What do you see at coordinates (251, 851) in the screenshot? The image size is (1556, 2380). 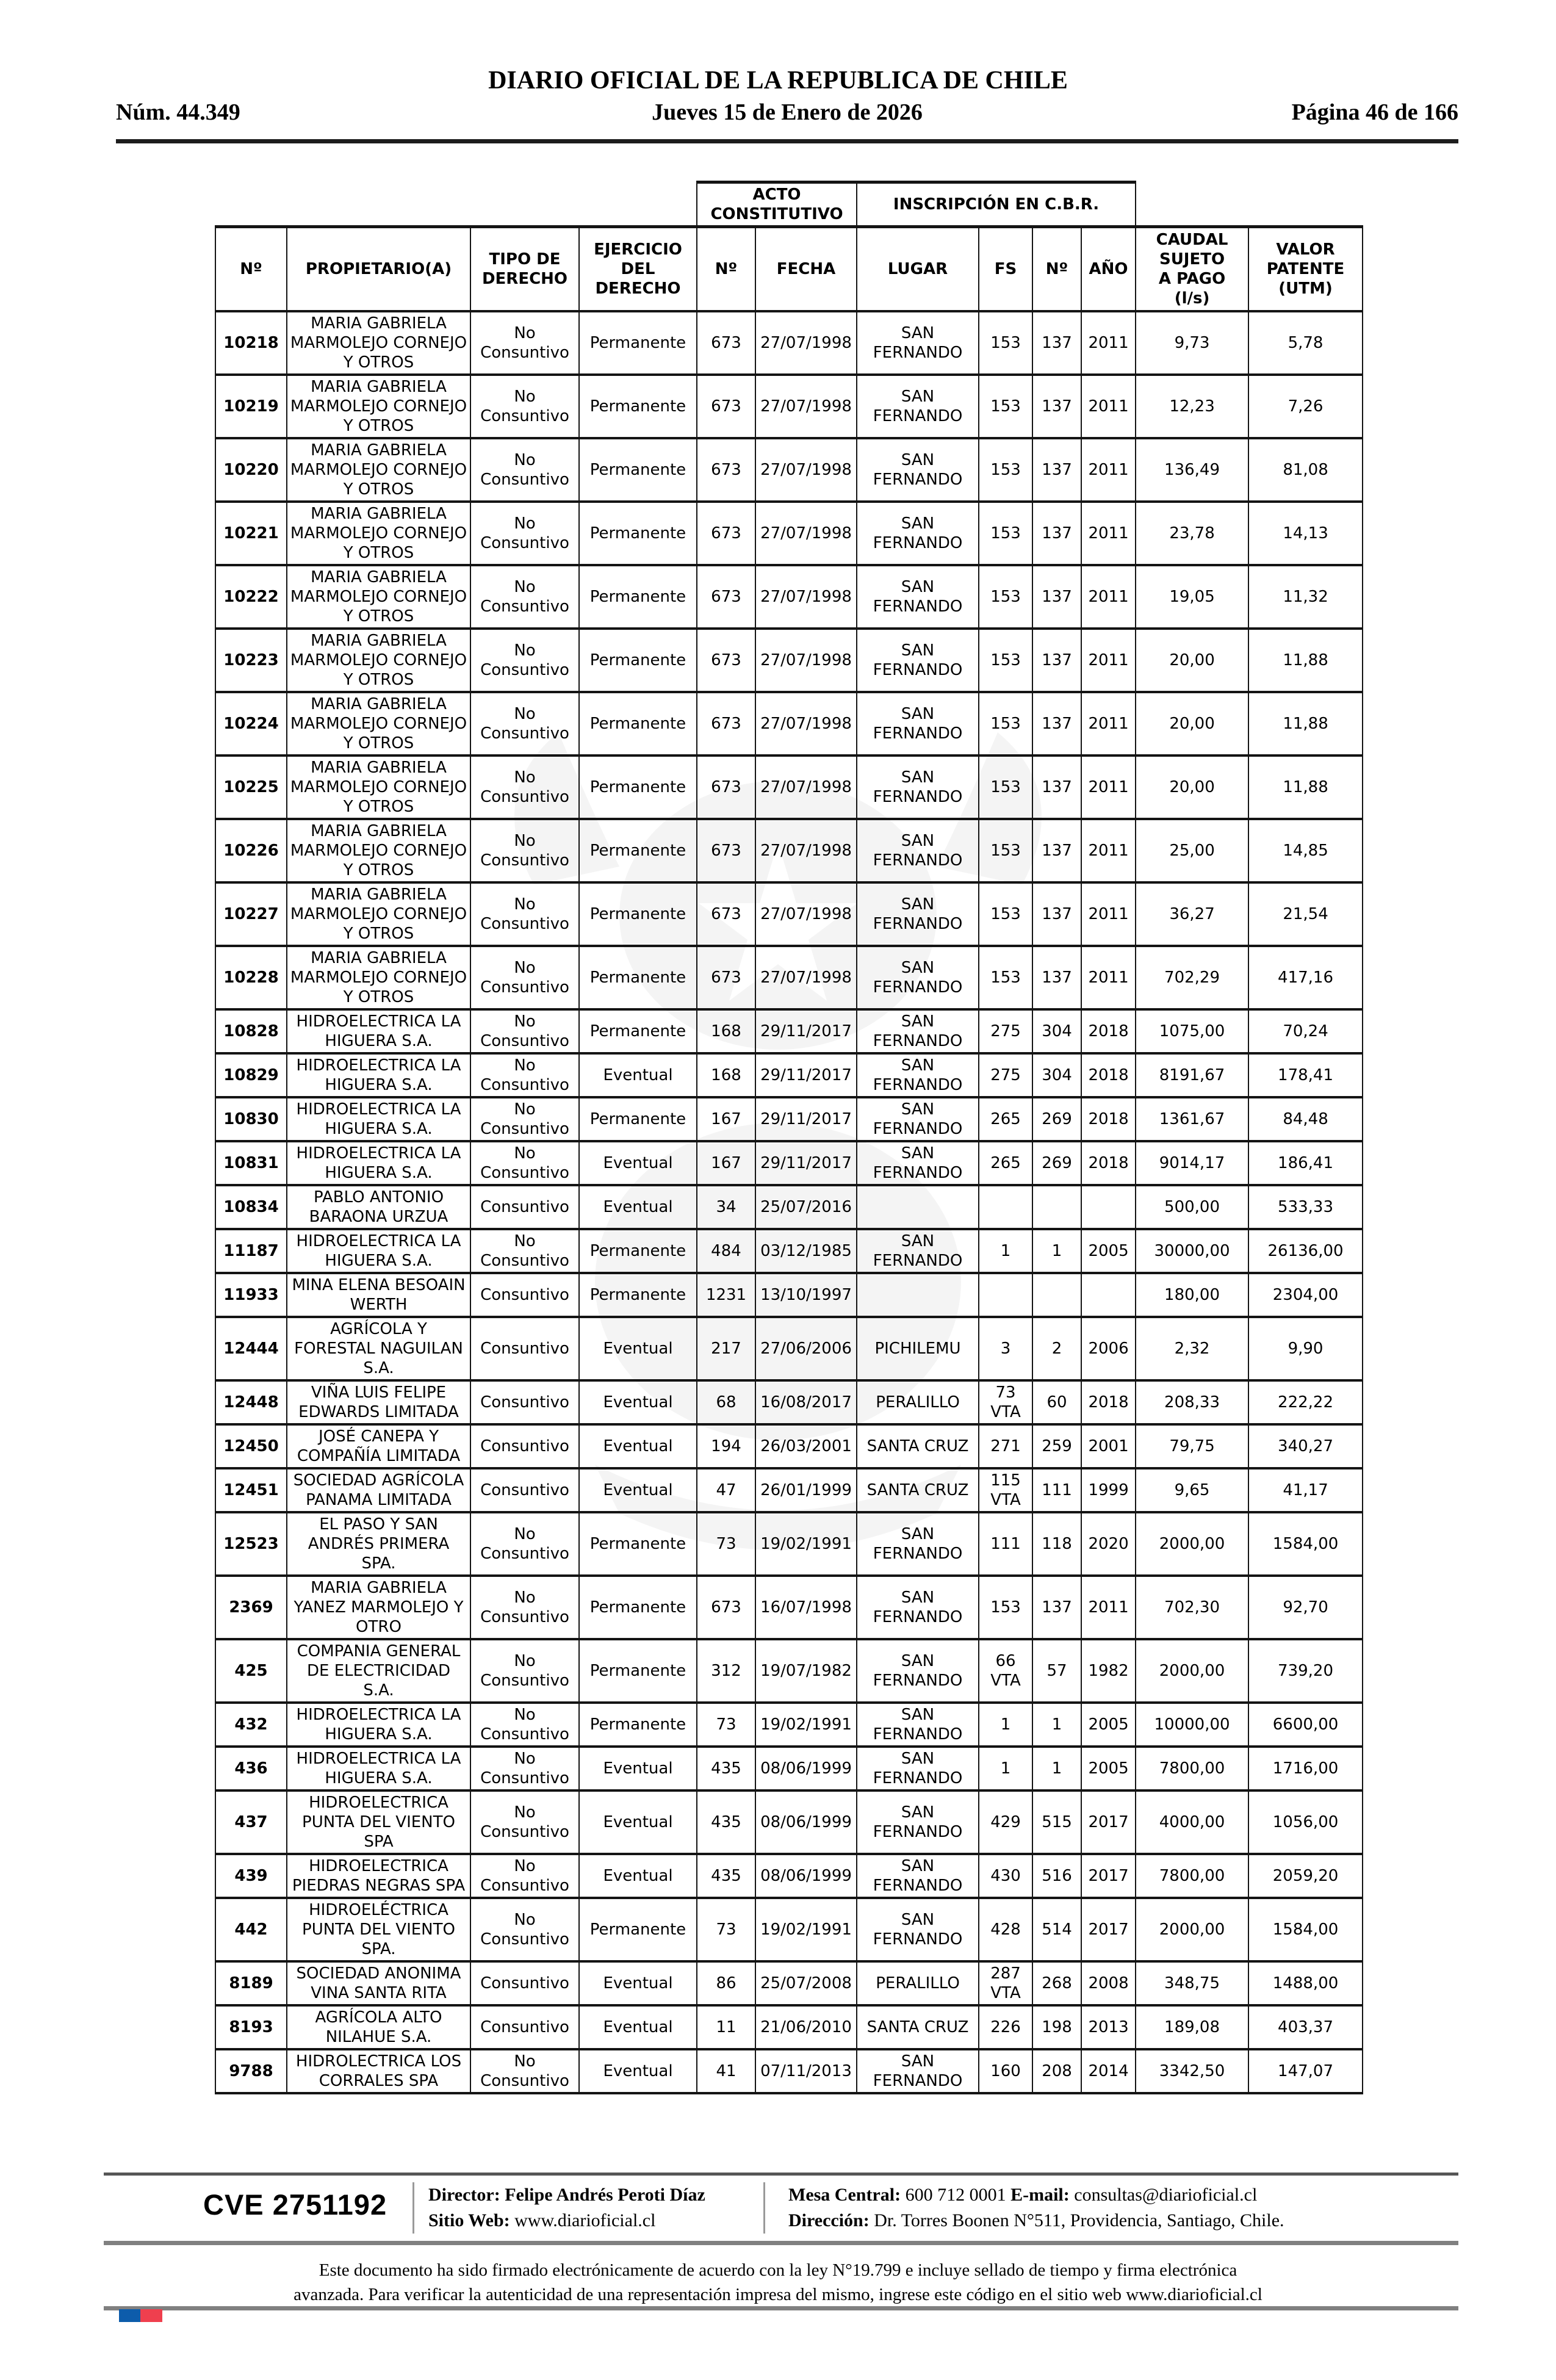 I see `table-cell: 10226` at bounding box center [251, 851].